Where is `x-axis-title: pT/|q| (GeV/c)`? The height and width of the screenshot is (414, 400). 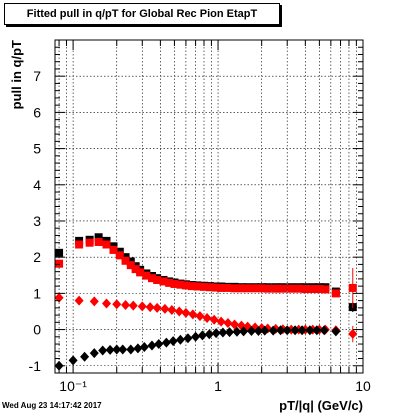
x-axis-title: pT/|q| (GeV/c) is located at coordinates (321, 405).